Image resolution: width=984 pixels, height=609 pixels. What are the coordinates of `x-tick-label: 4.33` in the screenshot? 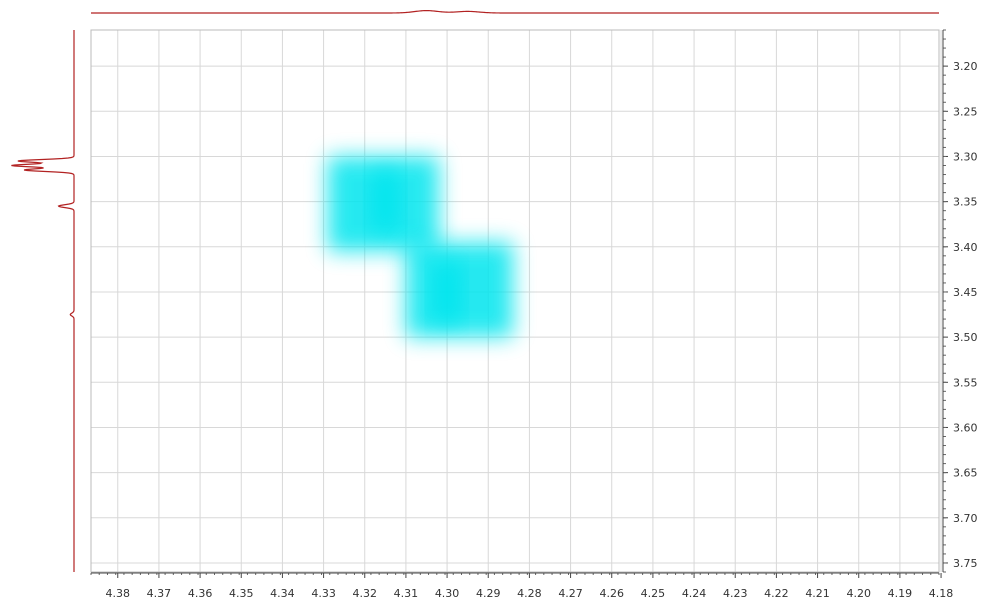 It's located at (323, 593).